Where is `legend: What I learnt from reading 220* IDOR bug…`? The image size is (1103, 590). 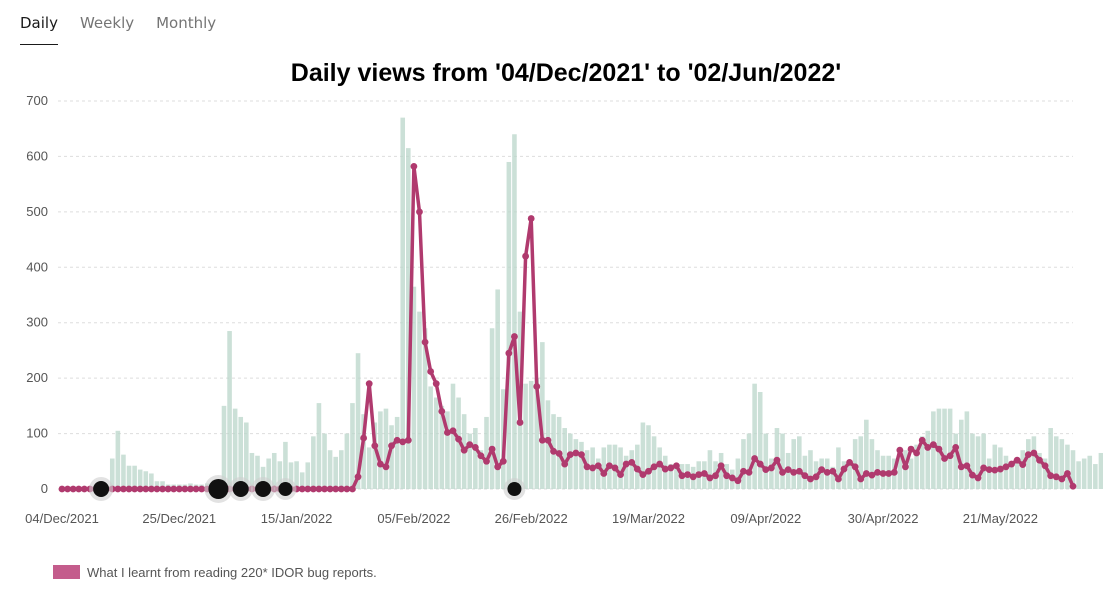 legend: What I learnt from reading 220* IDOR bug… is located at coordinates (215, 572).